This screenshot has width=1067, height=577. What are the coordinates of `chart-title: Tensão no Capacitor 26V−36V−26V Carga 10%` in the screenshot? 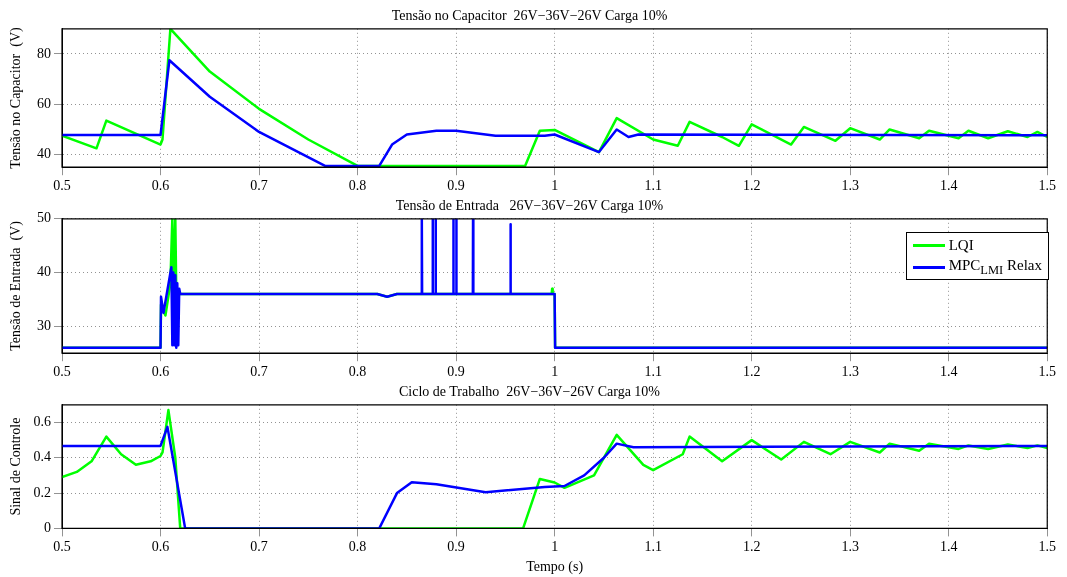 It's located at (529, 16).